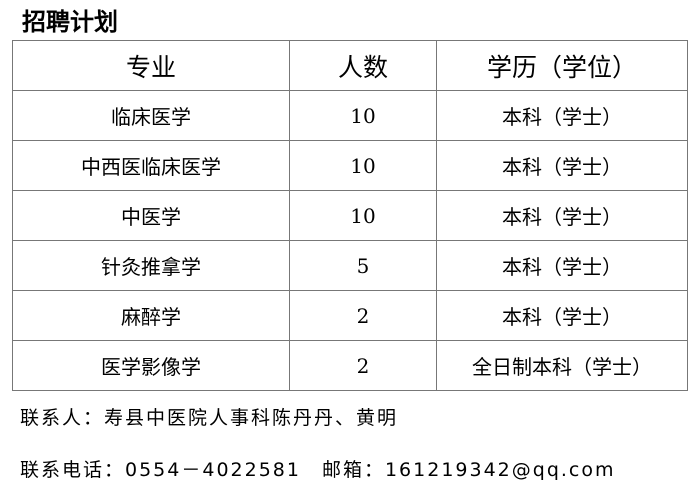  What do you see at coordinates (562, 365) in the screenshot?
I see `cell-degree: 全日制本科（学士）` at bounding box center [562, 365].